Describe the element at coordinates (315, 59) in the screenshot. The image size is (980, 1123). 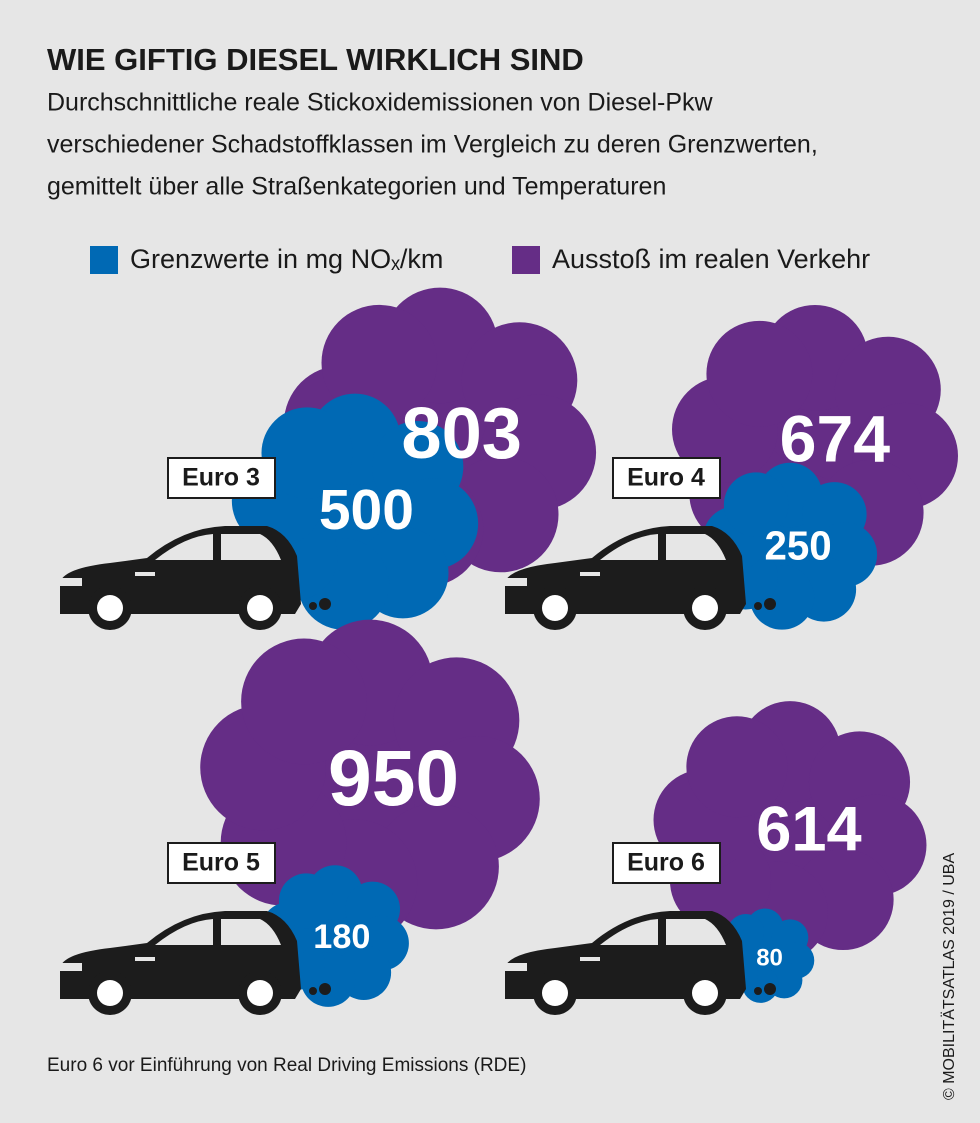
I see `title: WIE GIFTIG DIESEL WIRKLICH SIND` at that location.